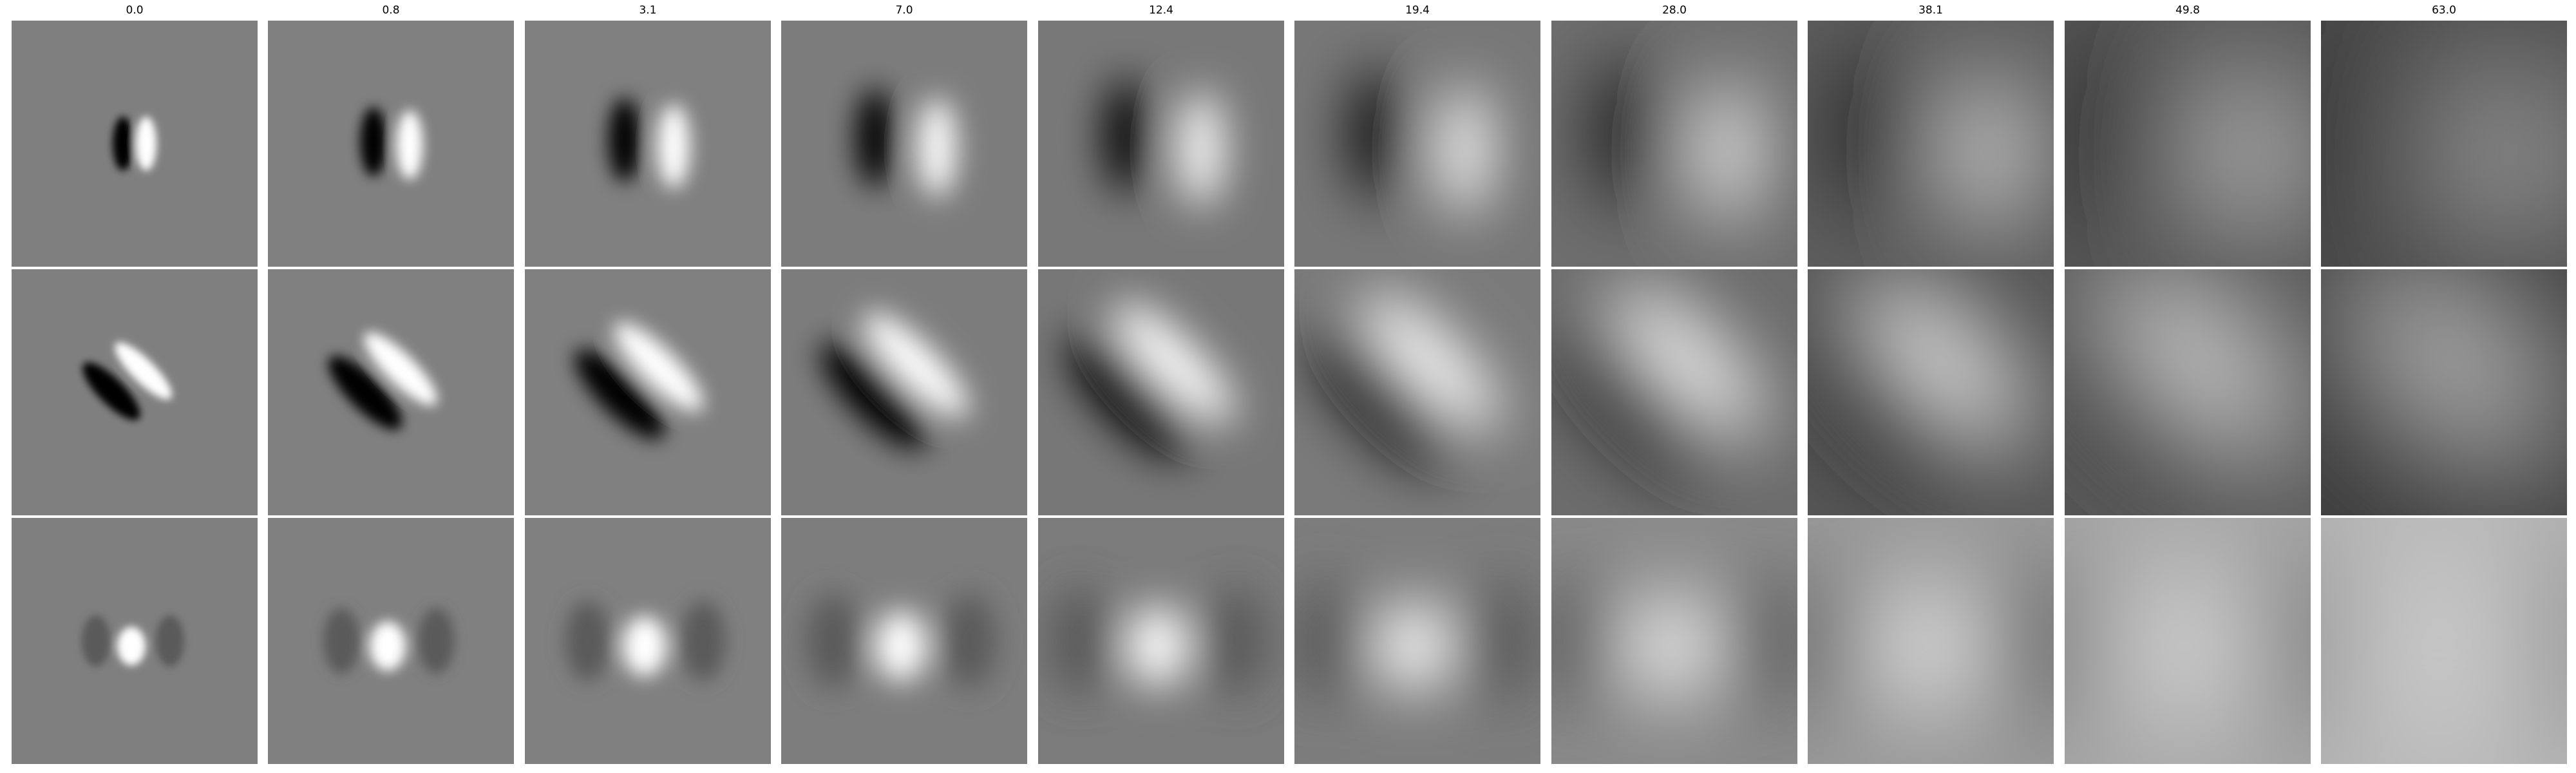 The height and width of the screenshot is (773, 2576). Describe the element at coordinates (648, 10) in the screenshot. I see `column-title: 3.1` at that location.